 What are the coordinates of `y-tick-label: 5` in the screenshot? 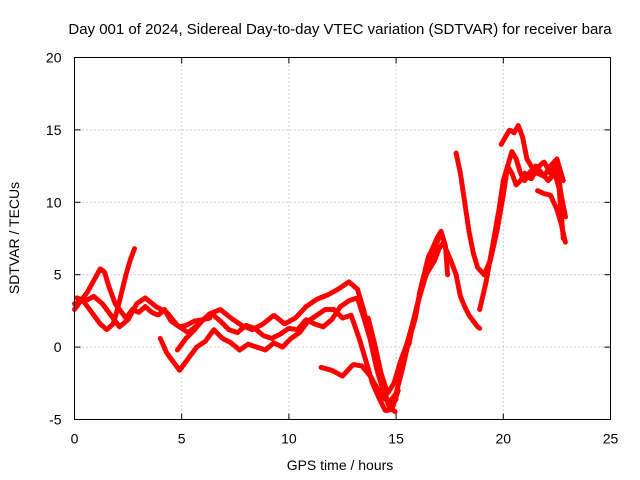 It's located at (58, 275).